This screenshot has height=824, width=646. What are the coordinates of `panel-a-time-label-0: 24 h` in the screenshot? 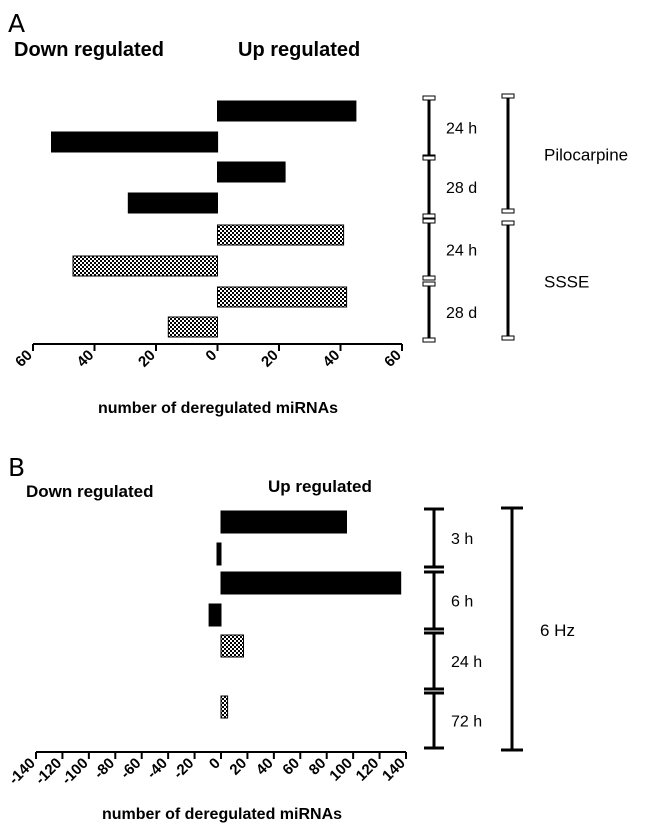 It's located at (461, 129).